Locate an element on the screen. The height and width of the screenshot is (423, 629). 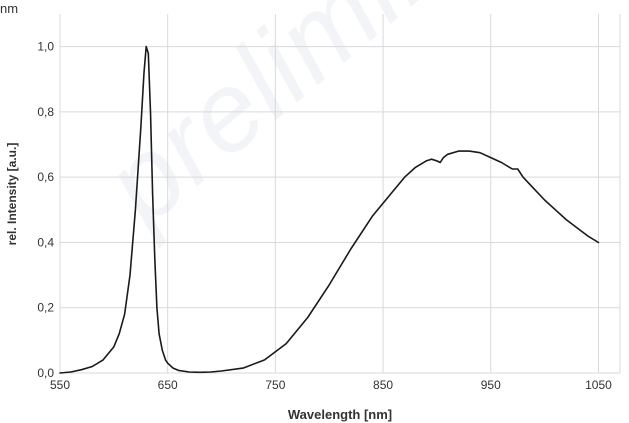
x-tick-label: 1050 is located at coordinates (598, 385).